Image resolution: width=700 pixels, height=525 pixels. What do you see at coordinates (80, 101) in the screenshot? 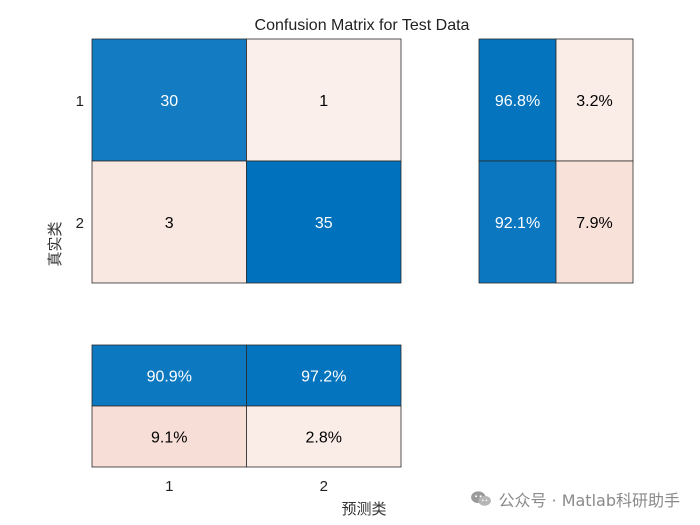
I see `y-tick-label-1: 1` at bounding box center [80, 101].